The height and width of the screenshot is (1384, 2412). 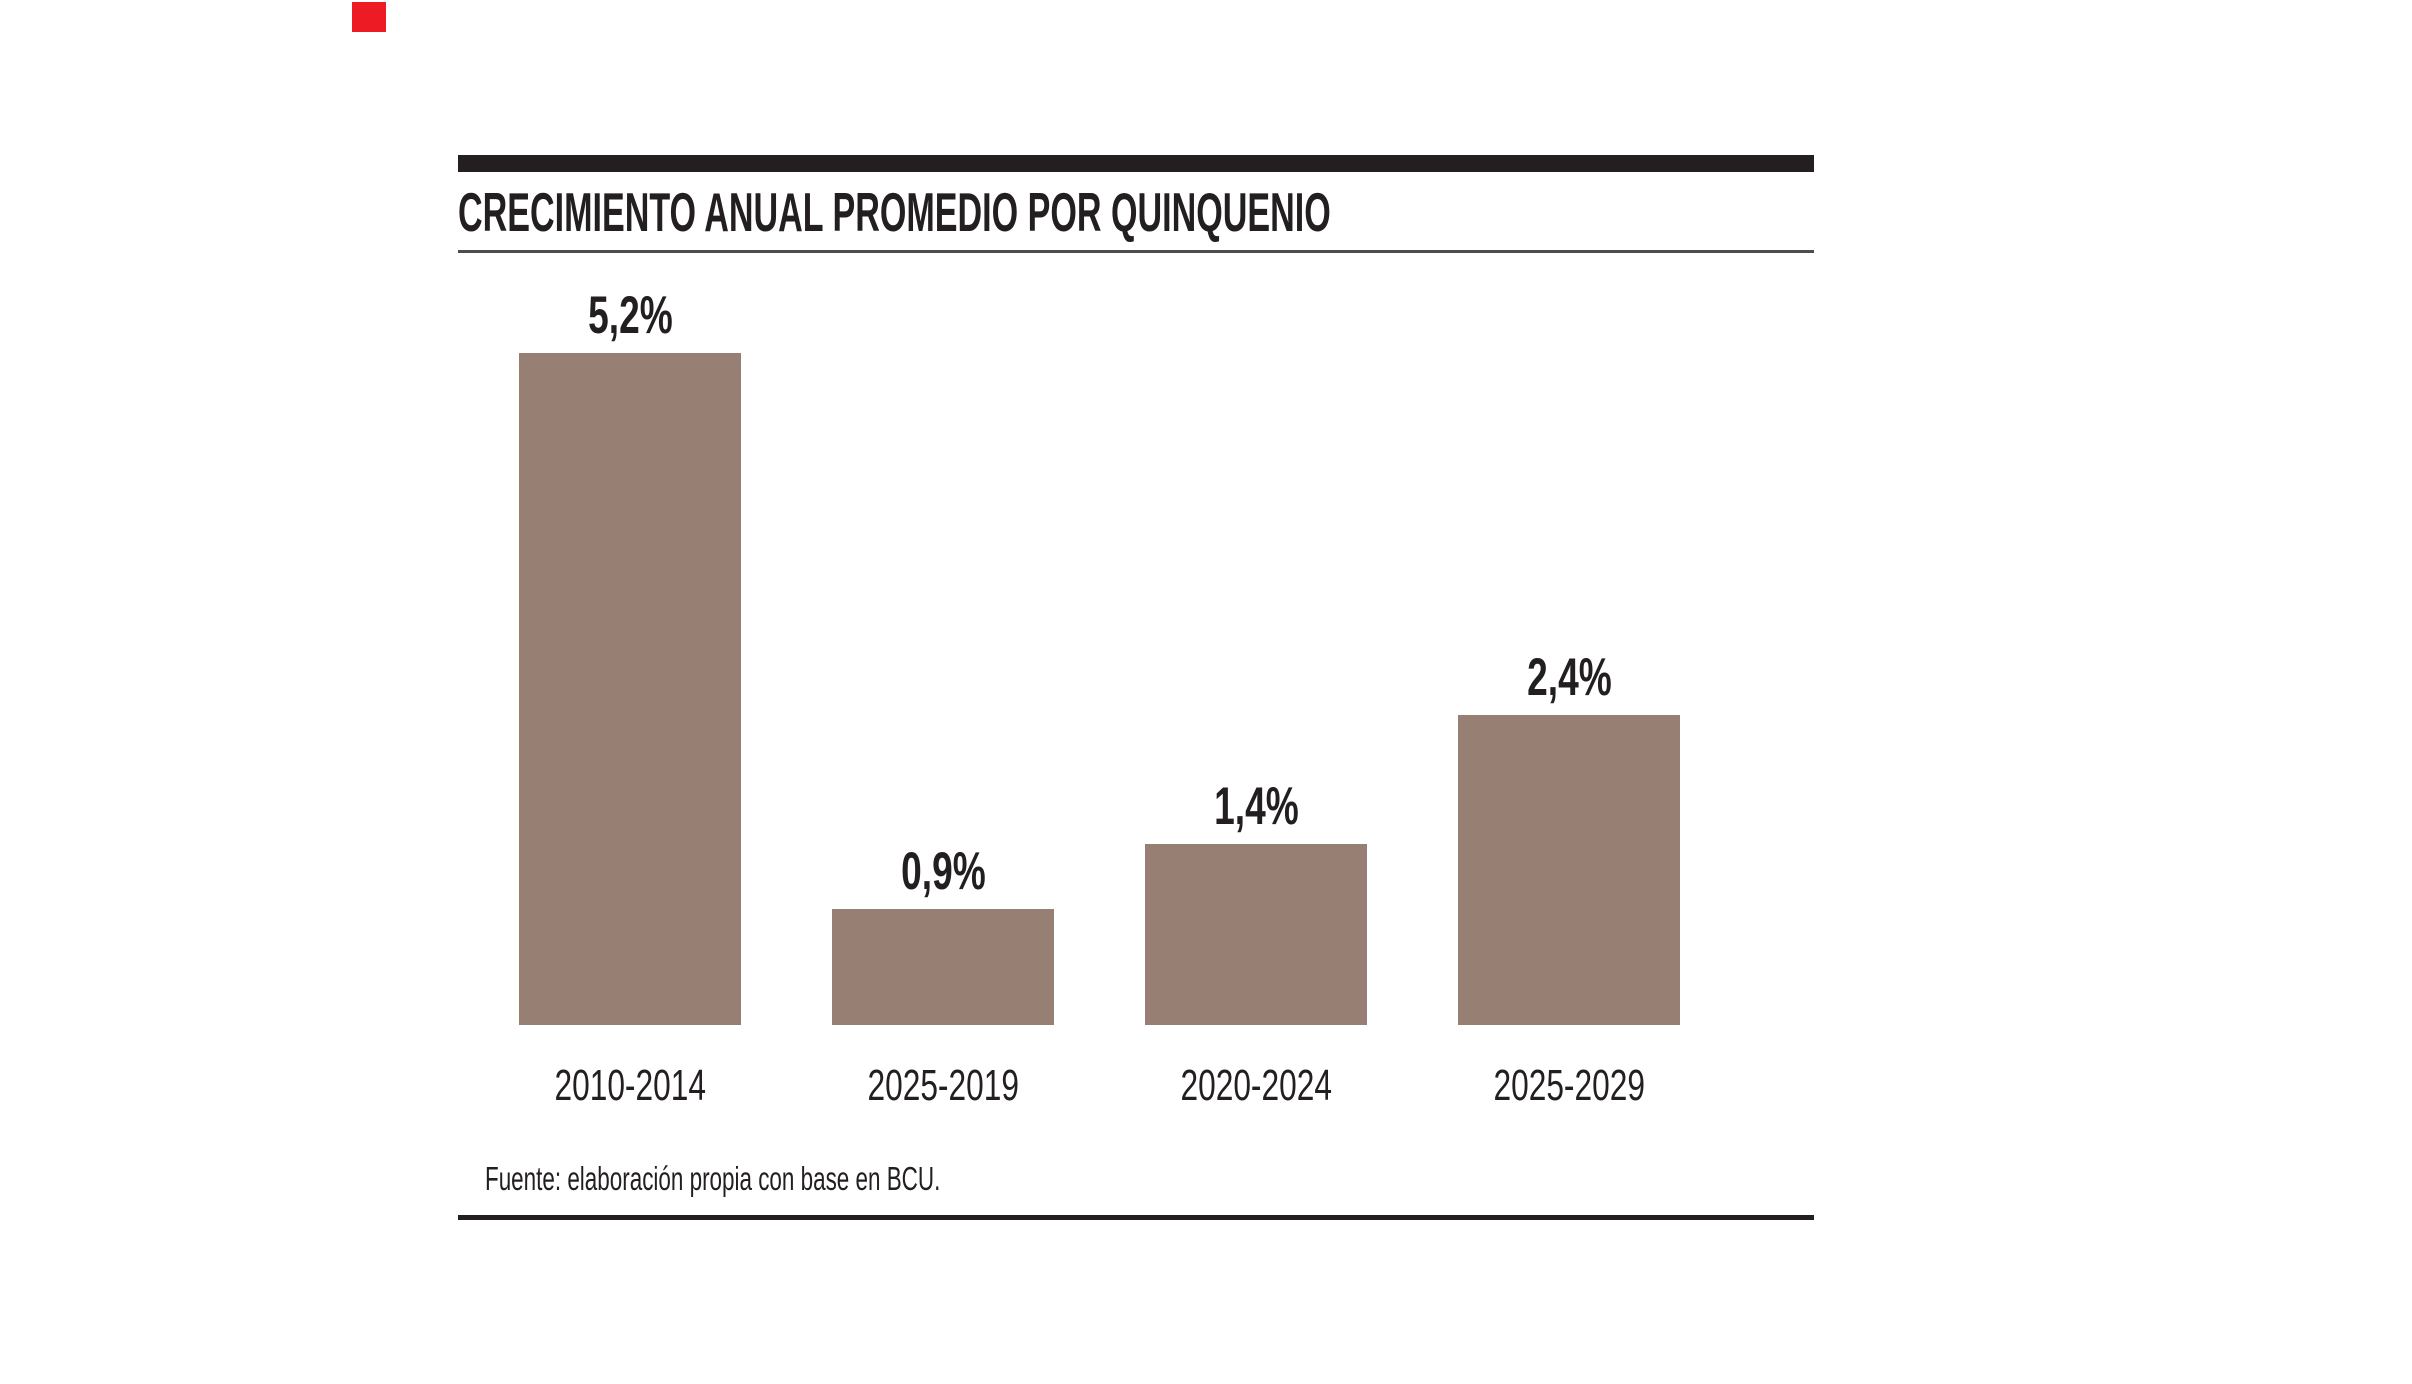 What do you see at coordinates (1136, 163) in the screenshot?
I see `header-top-rule` at bounding box center [1136, 163].